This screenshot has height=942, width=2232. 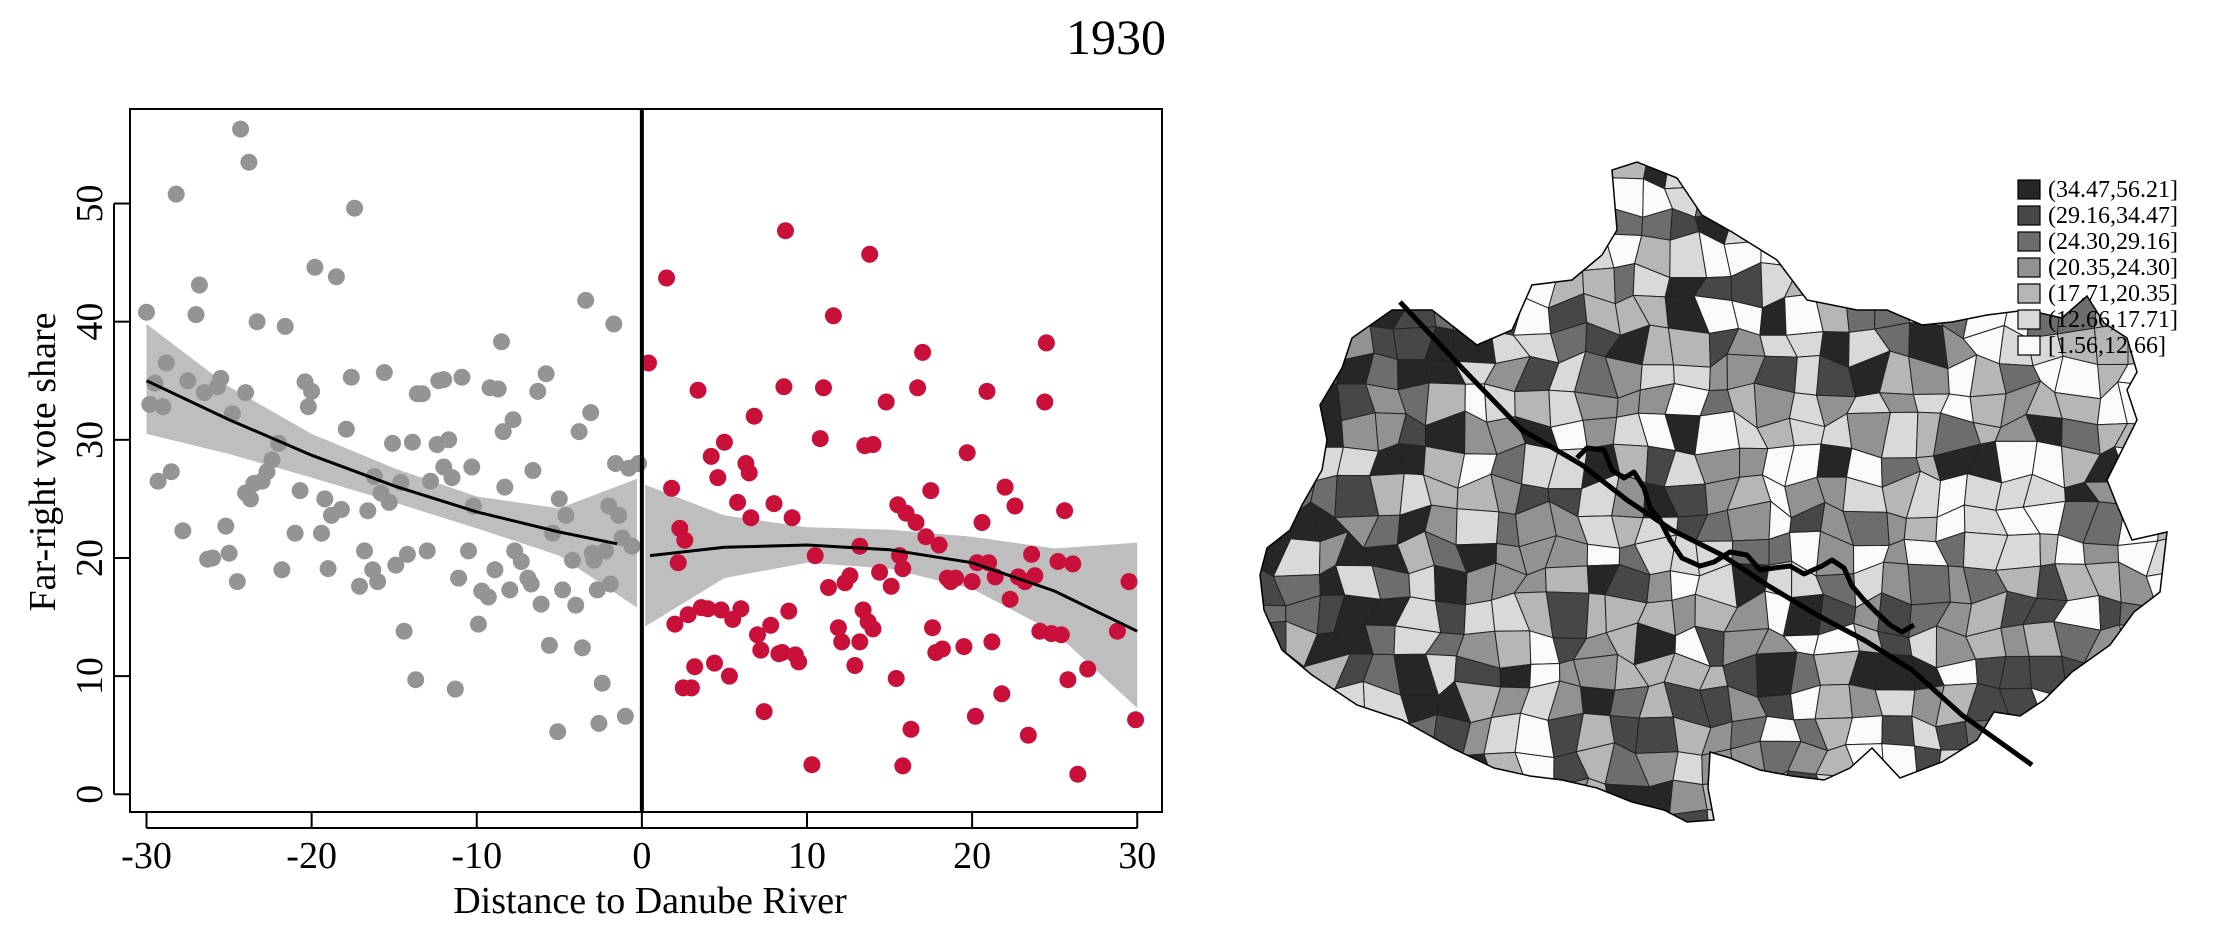 I want to click on ci-band-left, so click(x=391, y=466).